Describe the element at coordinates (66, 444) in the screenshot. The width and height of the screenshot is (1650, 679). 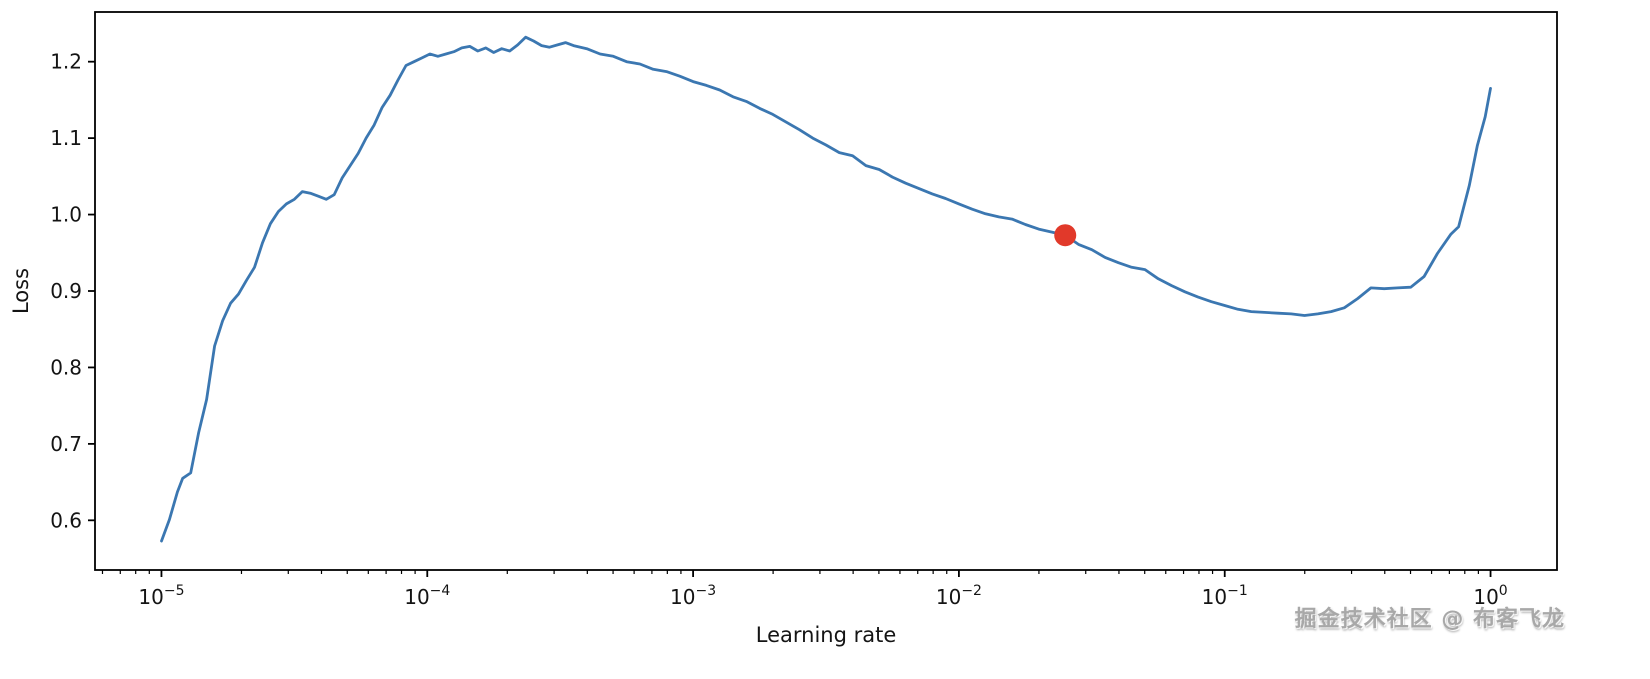
I see `y-tick-label: 0.7` at that location.